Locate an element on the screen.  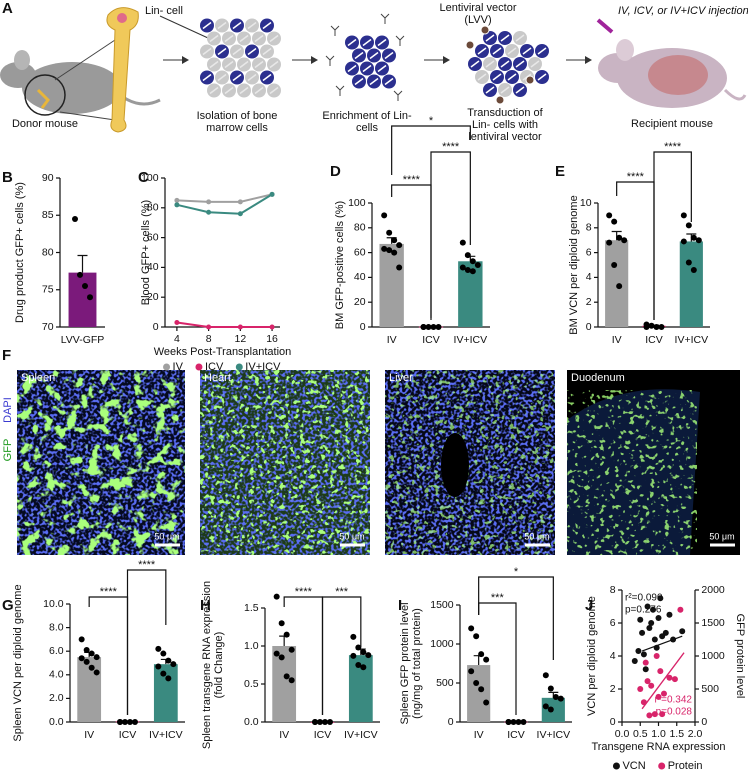
vector-particle is located at coordinates (470, 45).